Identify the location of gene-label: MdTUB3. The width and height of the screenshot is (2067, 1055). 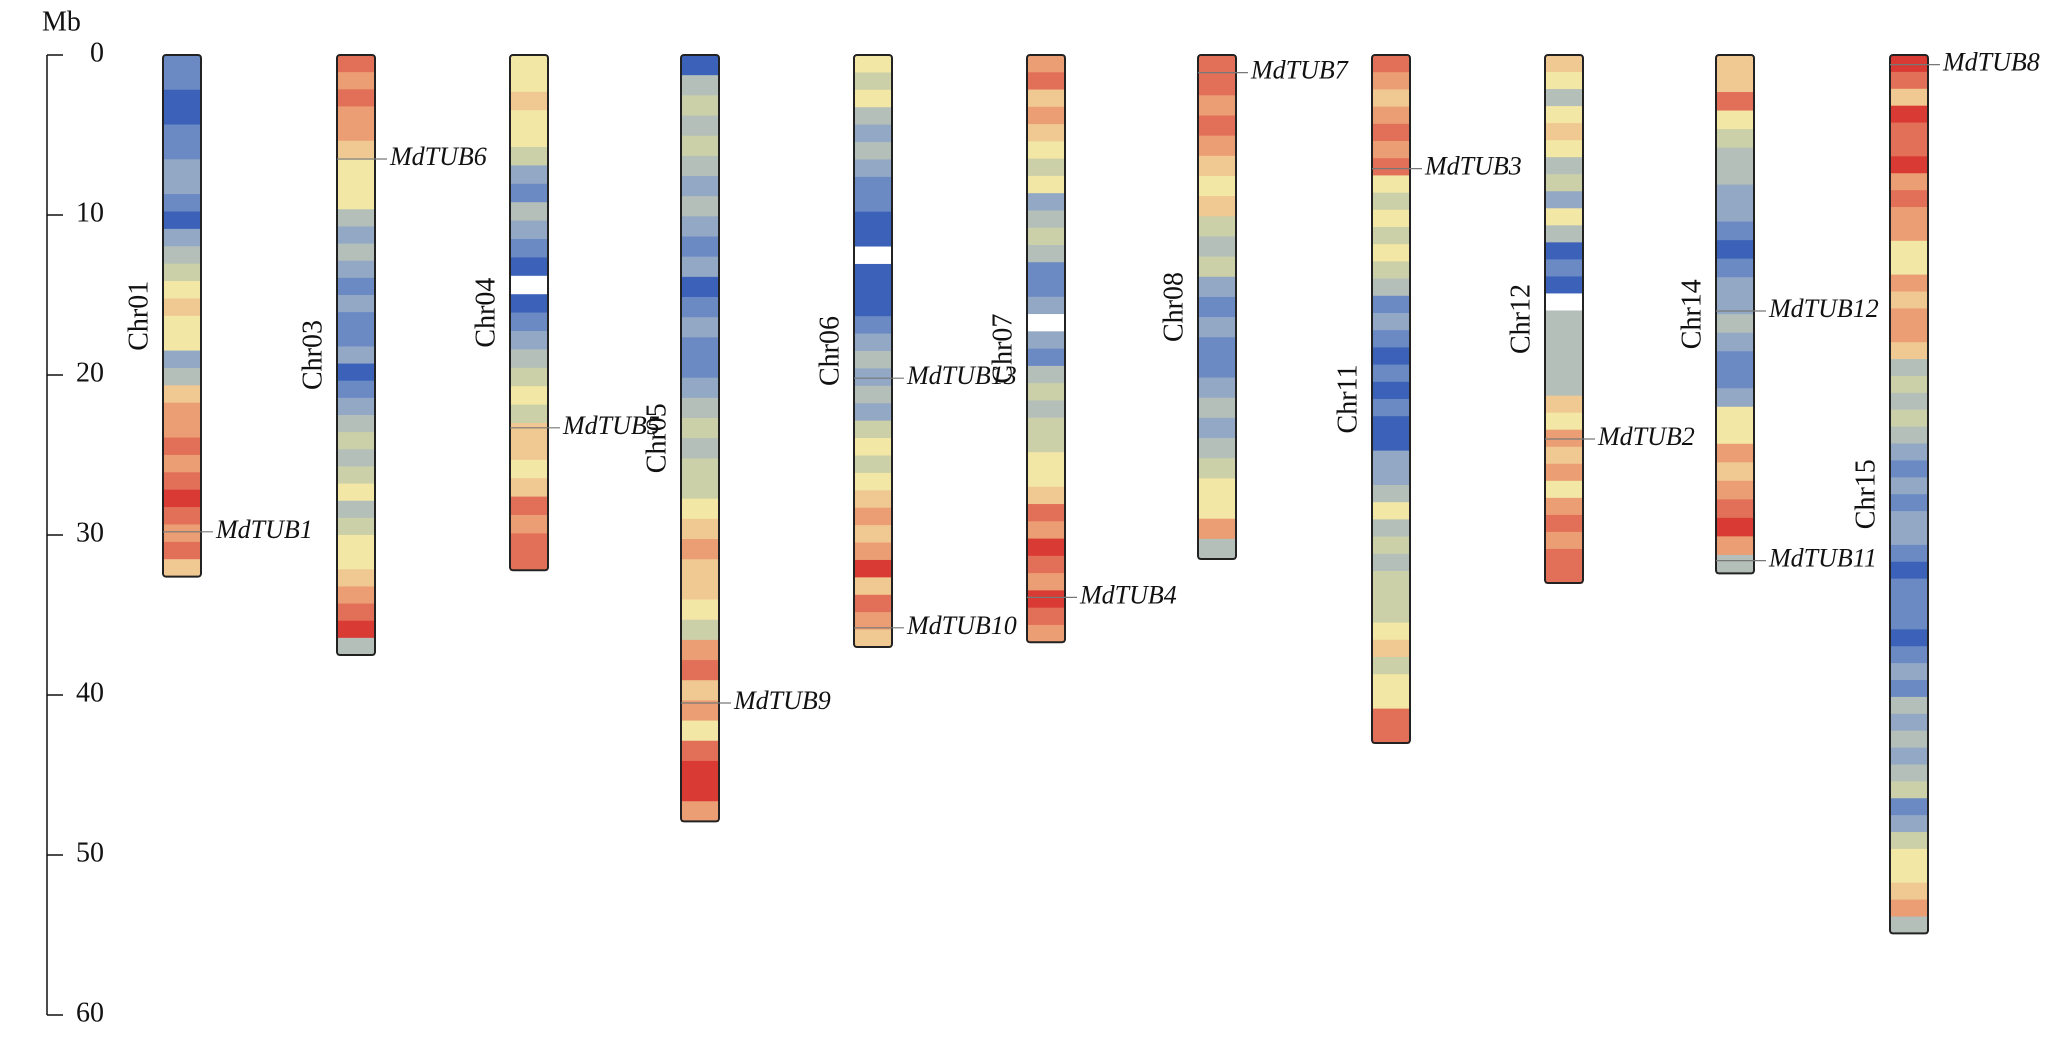
(1473, 166).